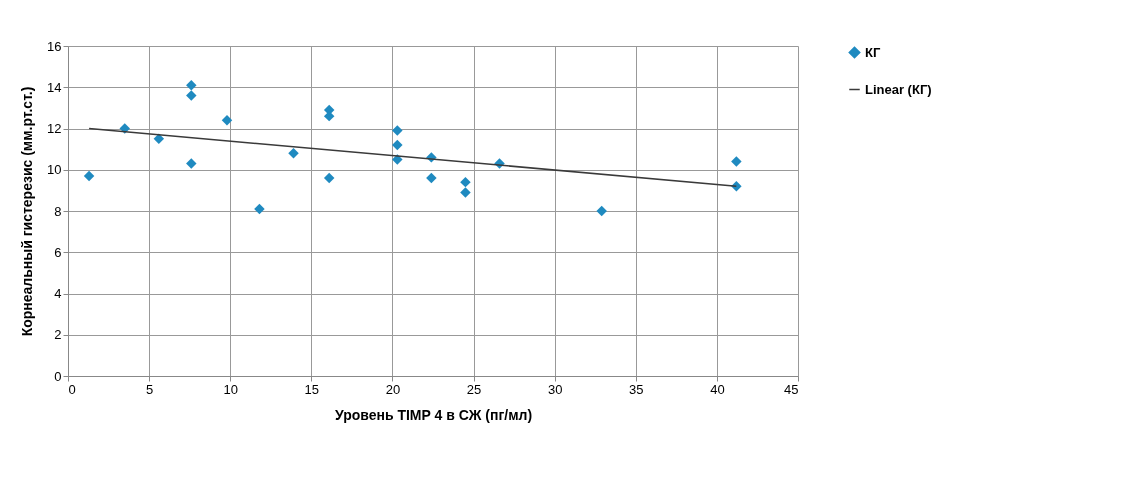 The image size is (1133, 482). I want to click on x-tick-label: 10, so click(230, 389).